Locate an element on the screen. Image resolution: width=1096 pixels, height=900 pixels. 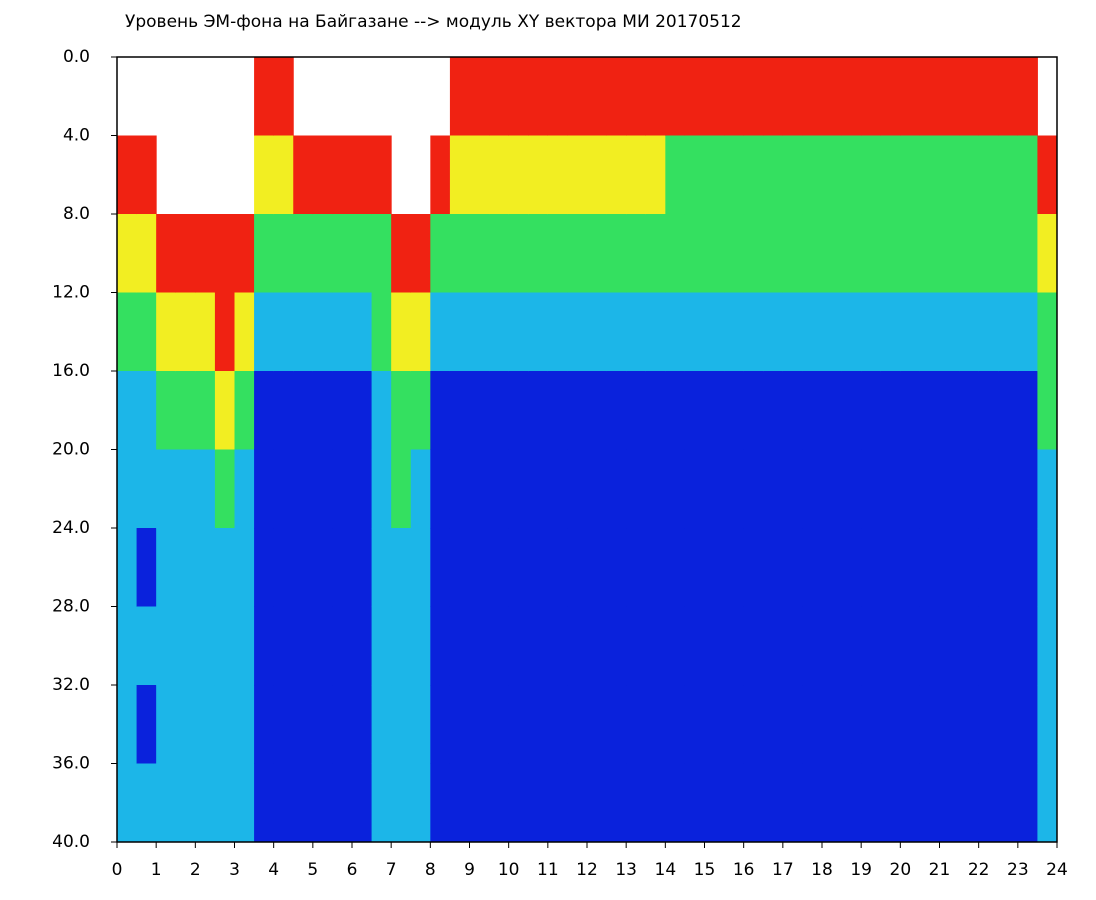
x-tick-label: 24 is located at coordinates (1057, 870).